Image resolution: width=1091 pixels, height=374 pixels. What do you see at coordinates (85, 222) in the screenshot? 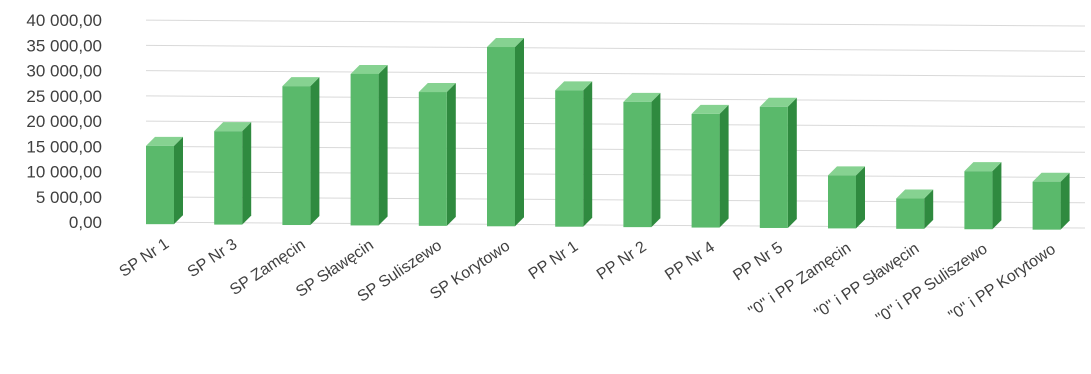
I see `y-tick-label: 0,00` at bounding box center [85, 222].